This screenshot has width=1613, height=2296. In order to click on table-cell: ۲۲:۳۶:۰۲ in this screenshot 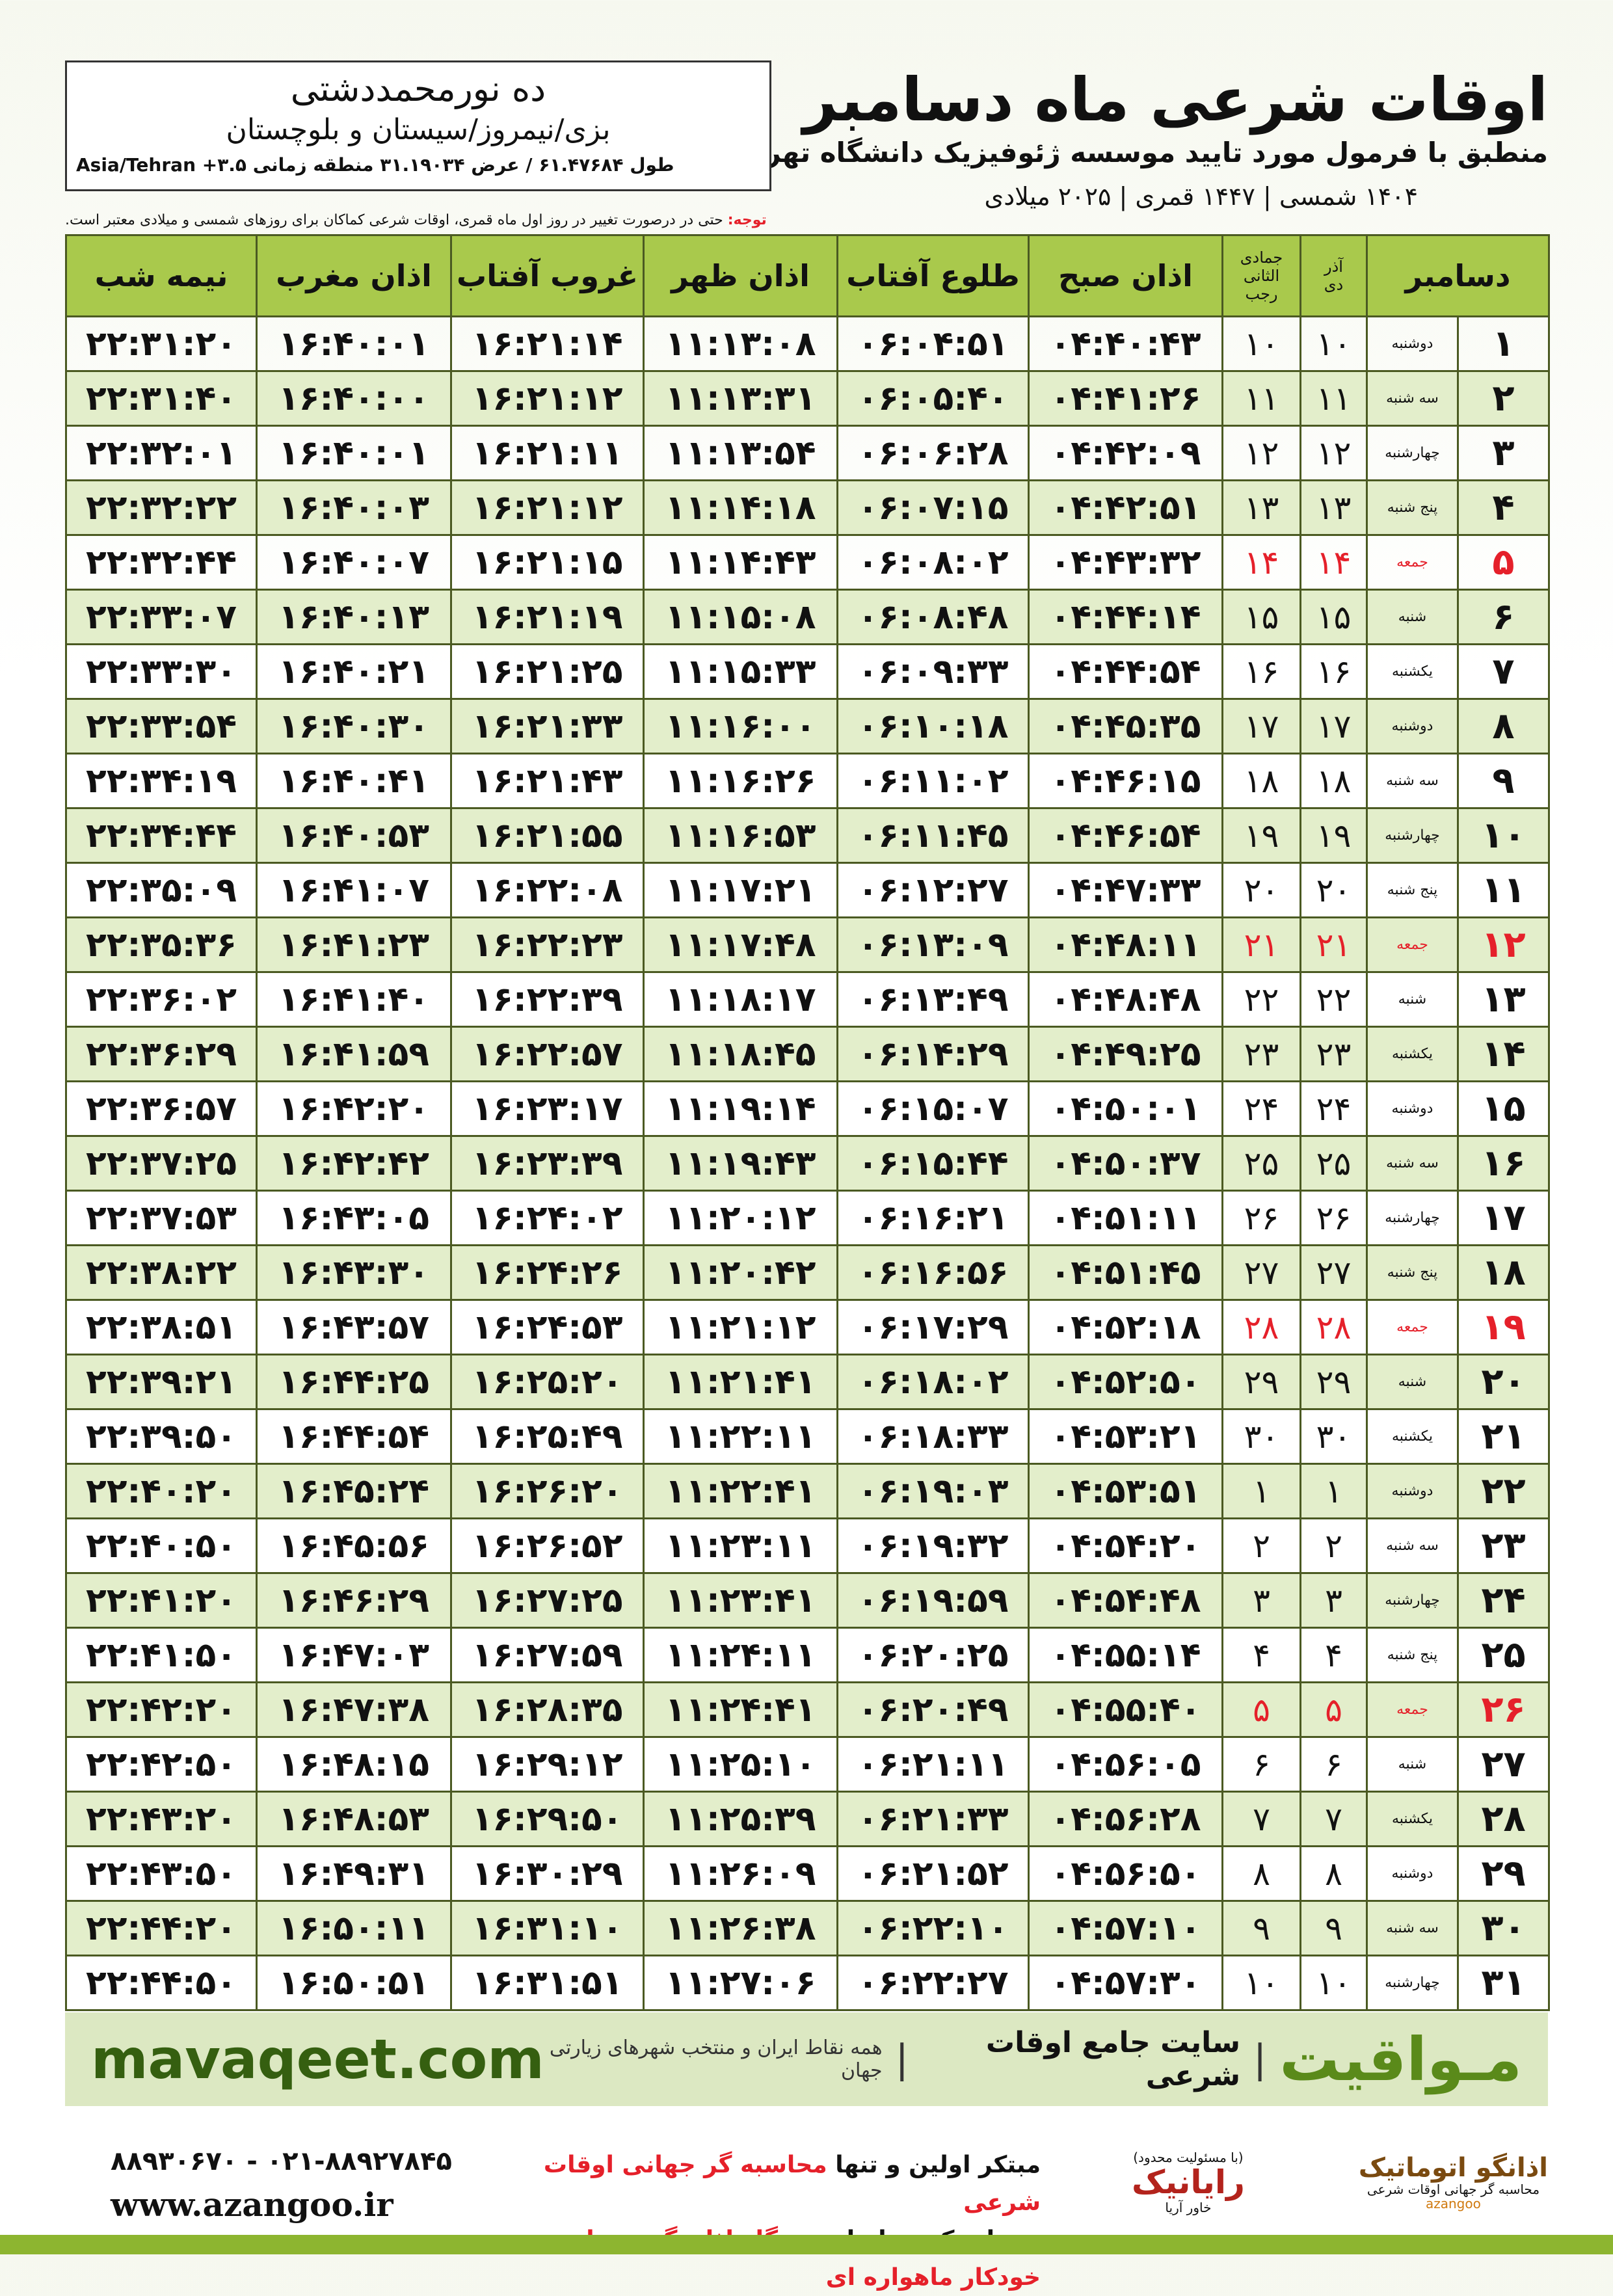, I will do `click(161, 999)`.